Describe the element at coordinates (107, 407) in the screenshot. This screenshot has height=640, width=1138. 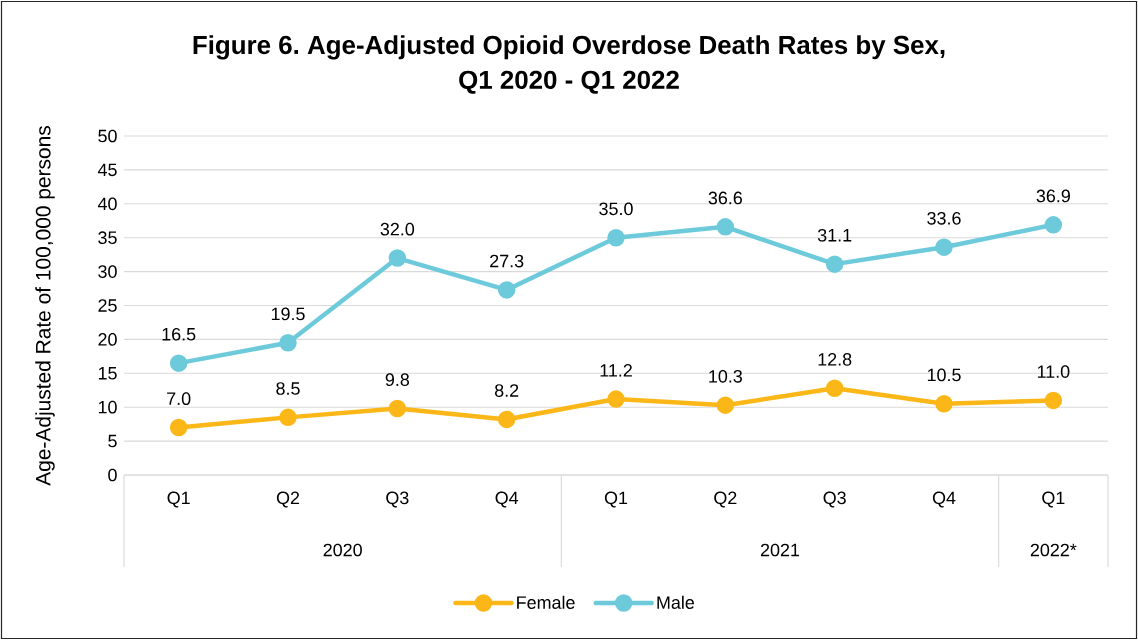
I see `y-tick-label: 10` at that location.